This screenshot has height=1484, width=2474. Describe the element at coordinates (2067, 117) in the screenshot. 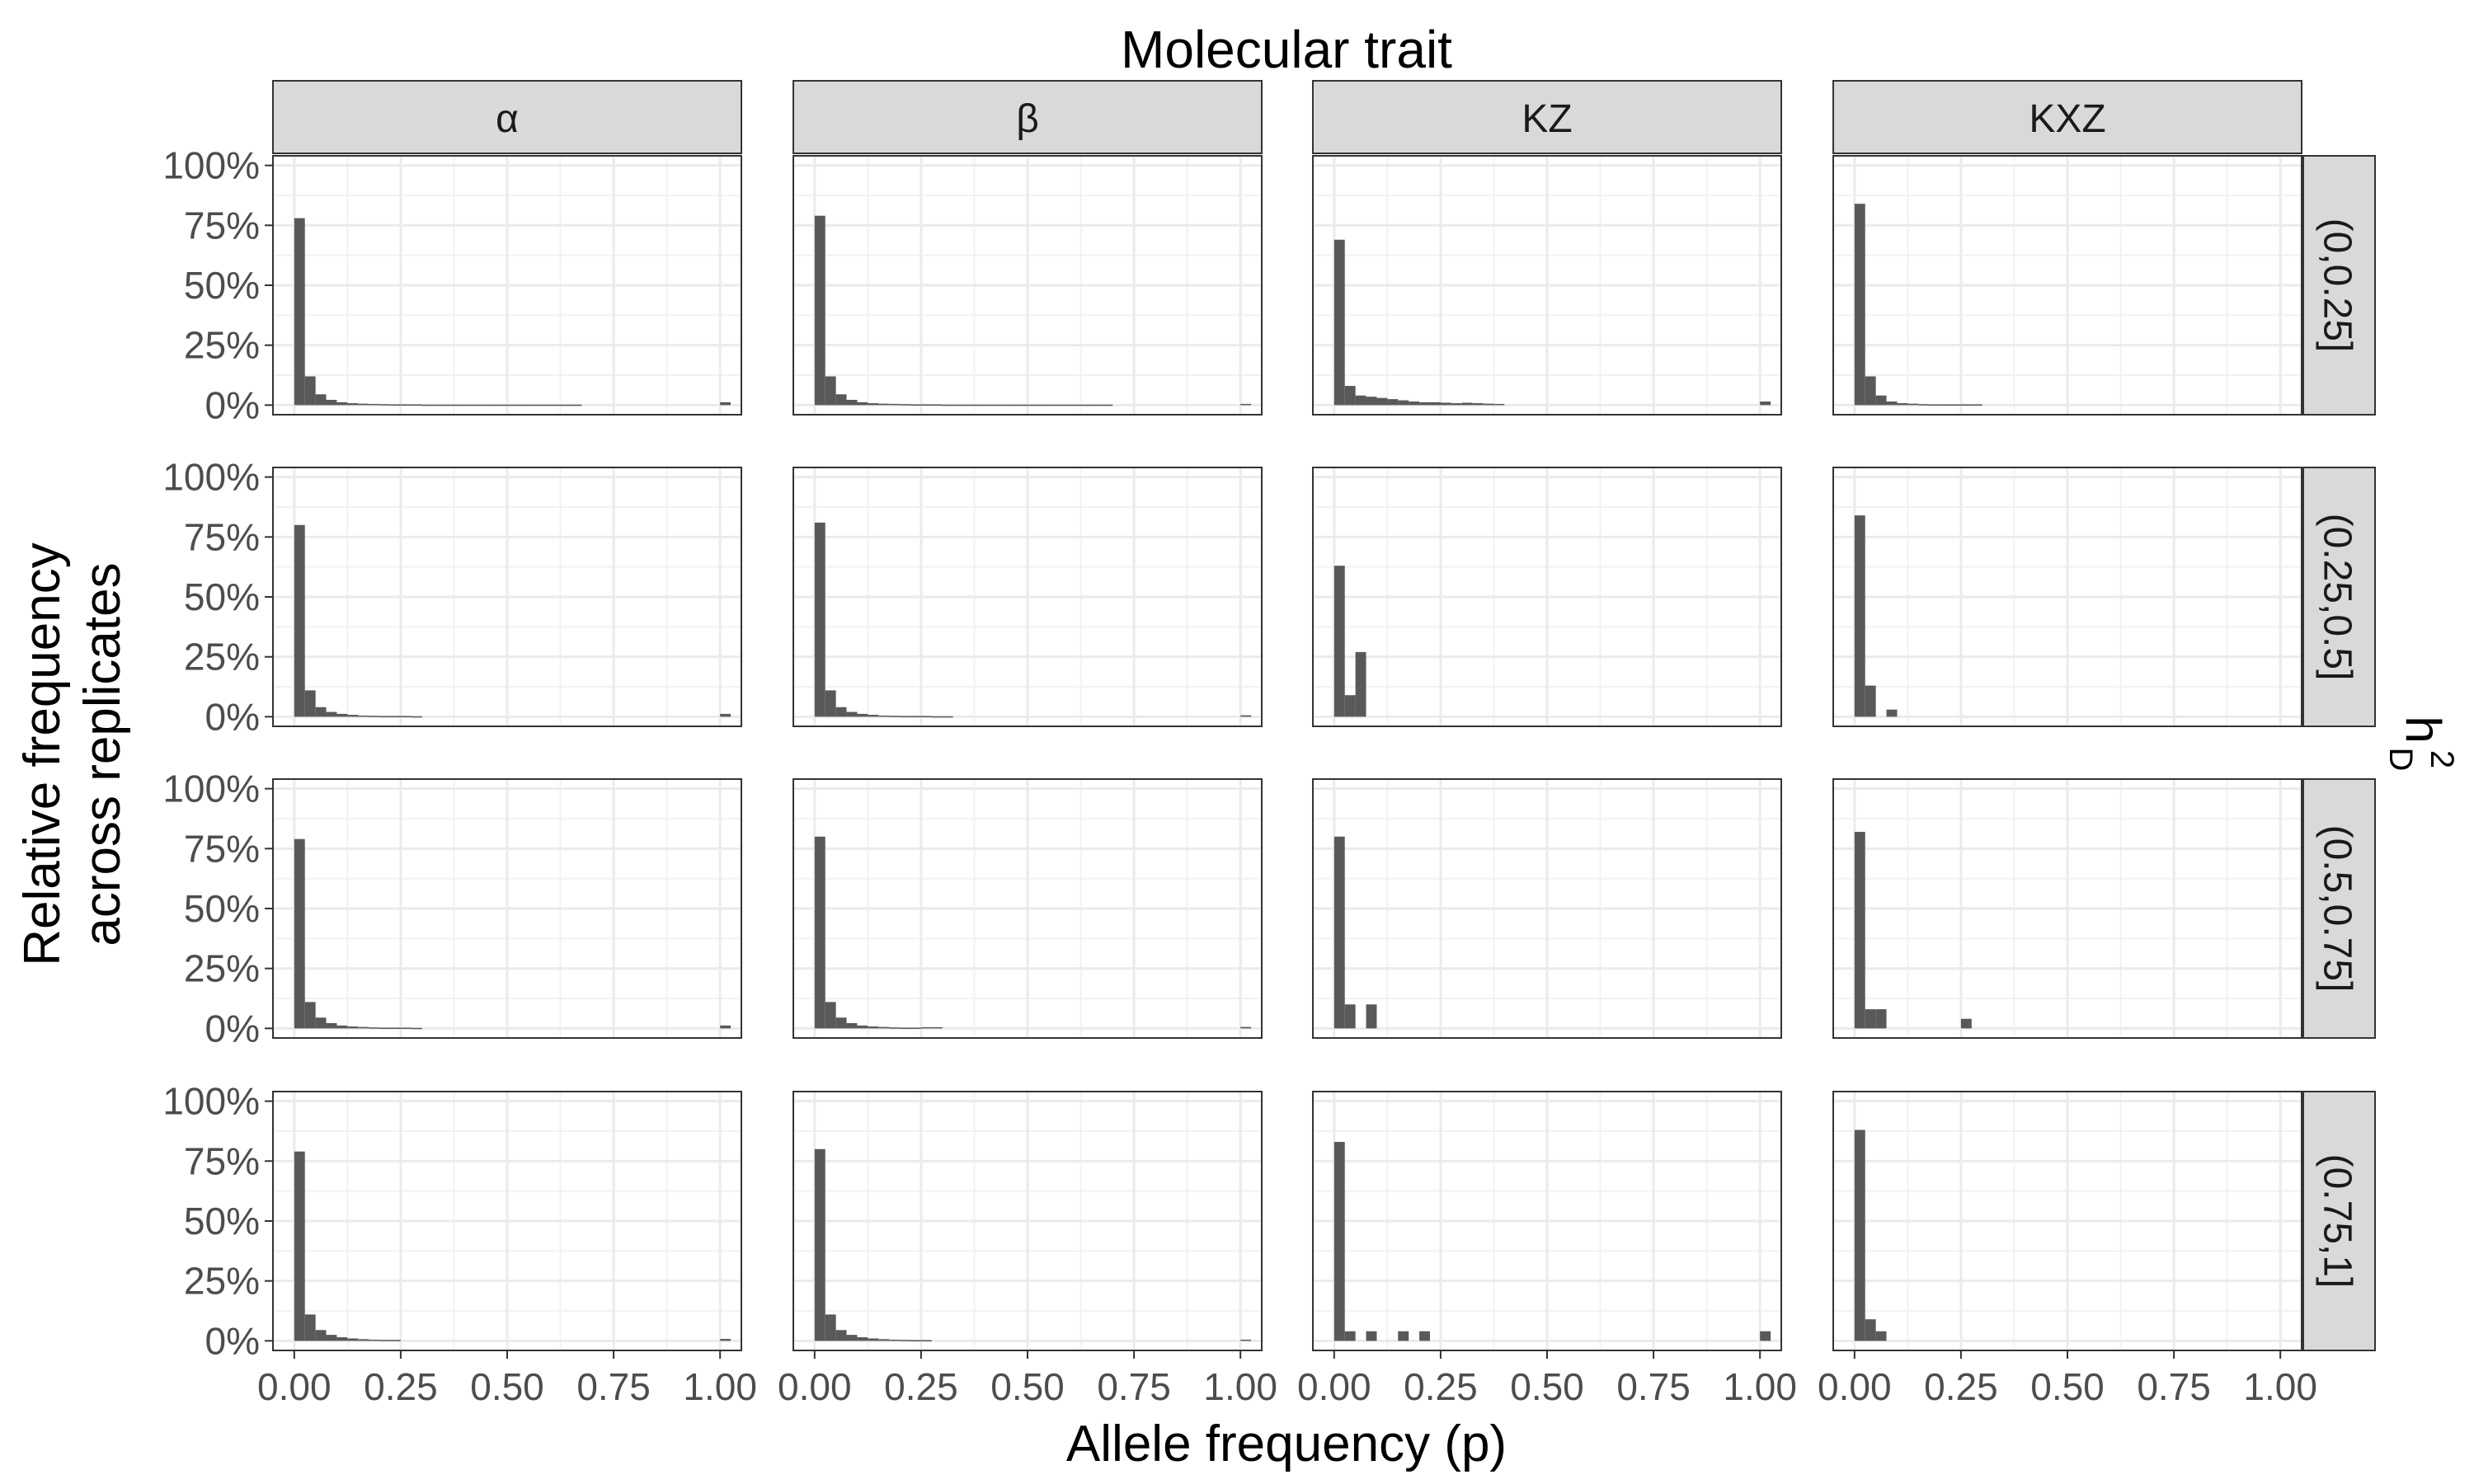

I see `facet-strip-column: KXZ` at that location.